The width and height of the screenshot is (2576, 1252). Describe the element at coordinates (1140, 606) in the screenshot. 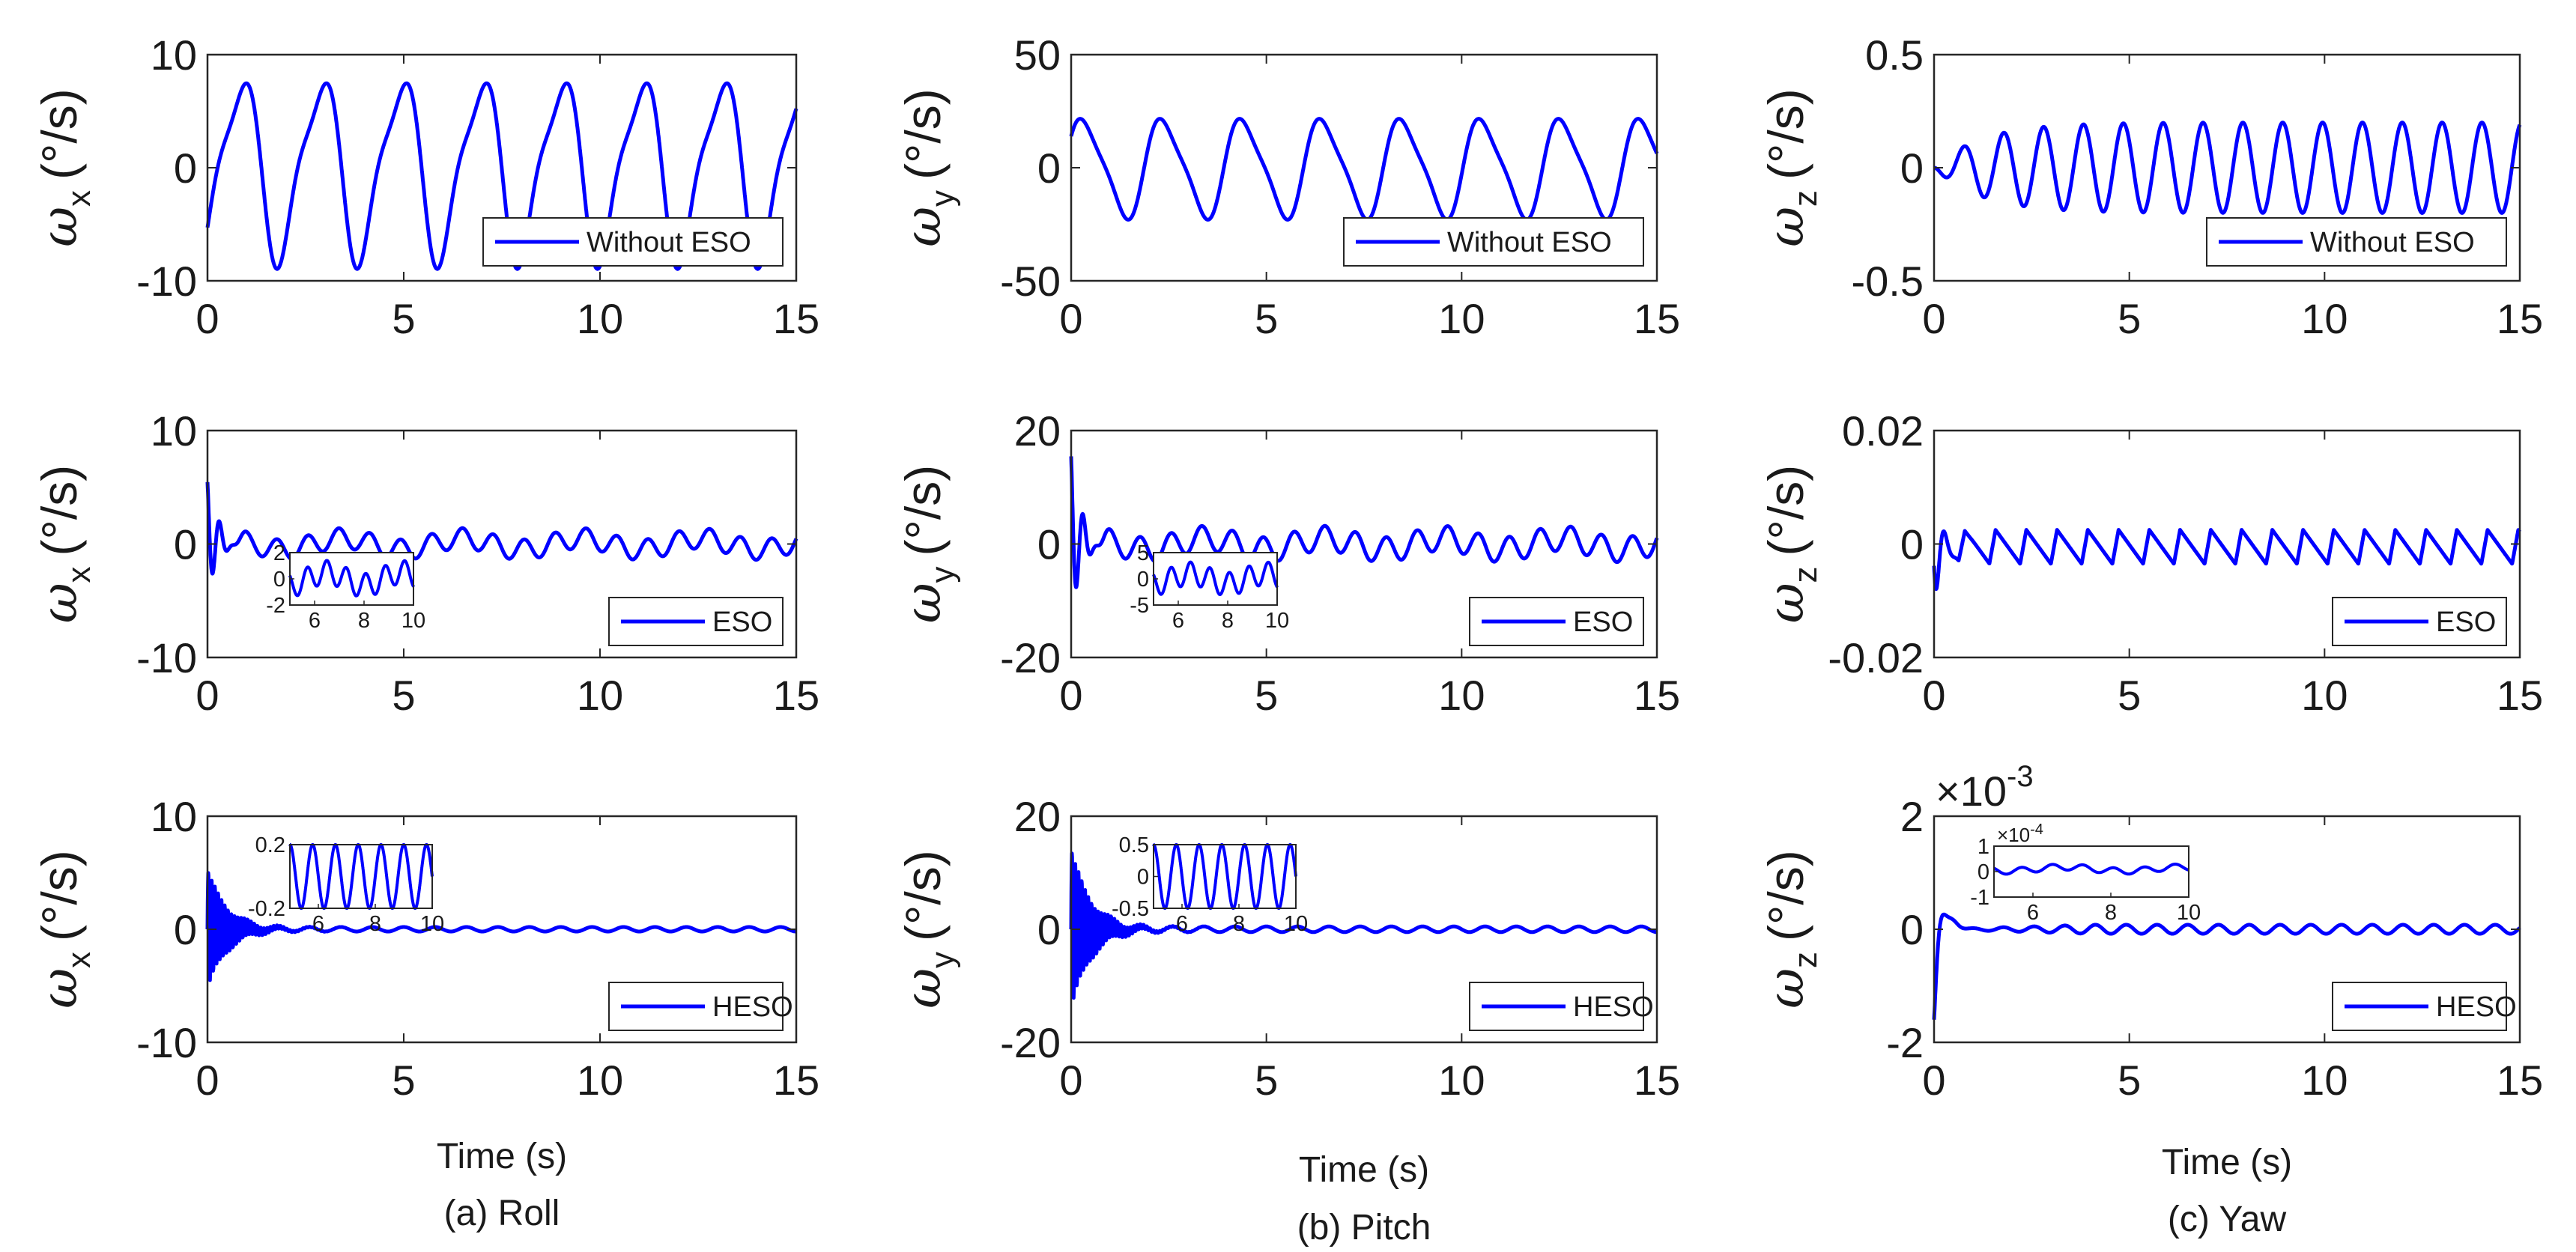

I see `inset-y-tick-label: -5` at that location.